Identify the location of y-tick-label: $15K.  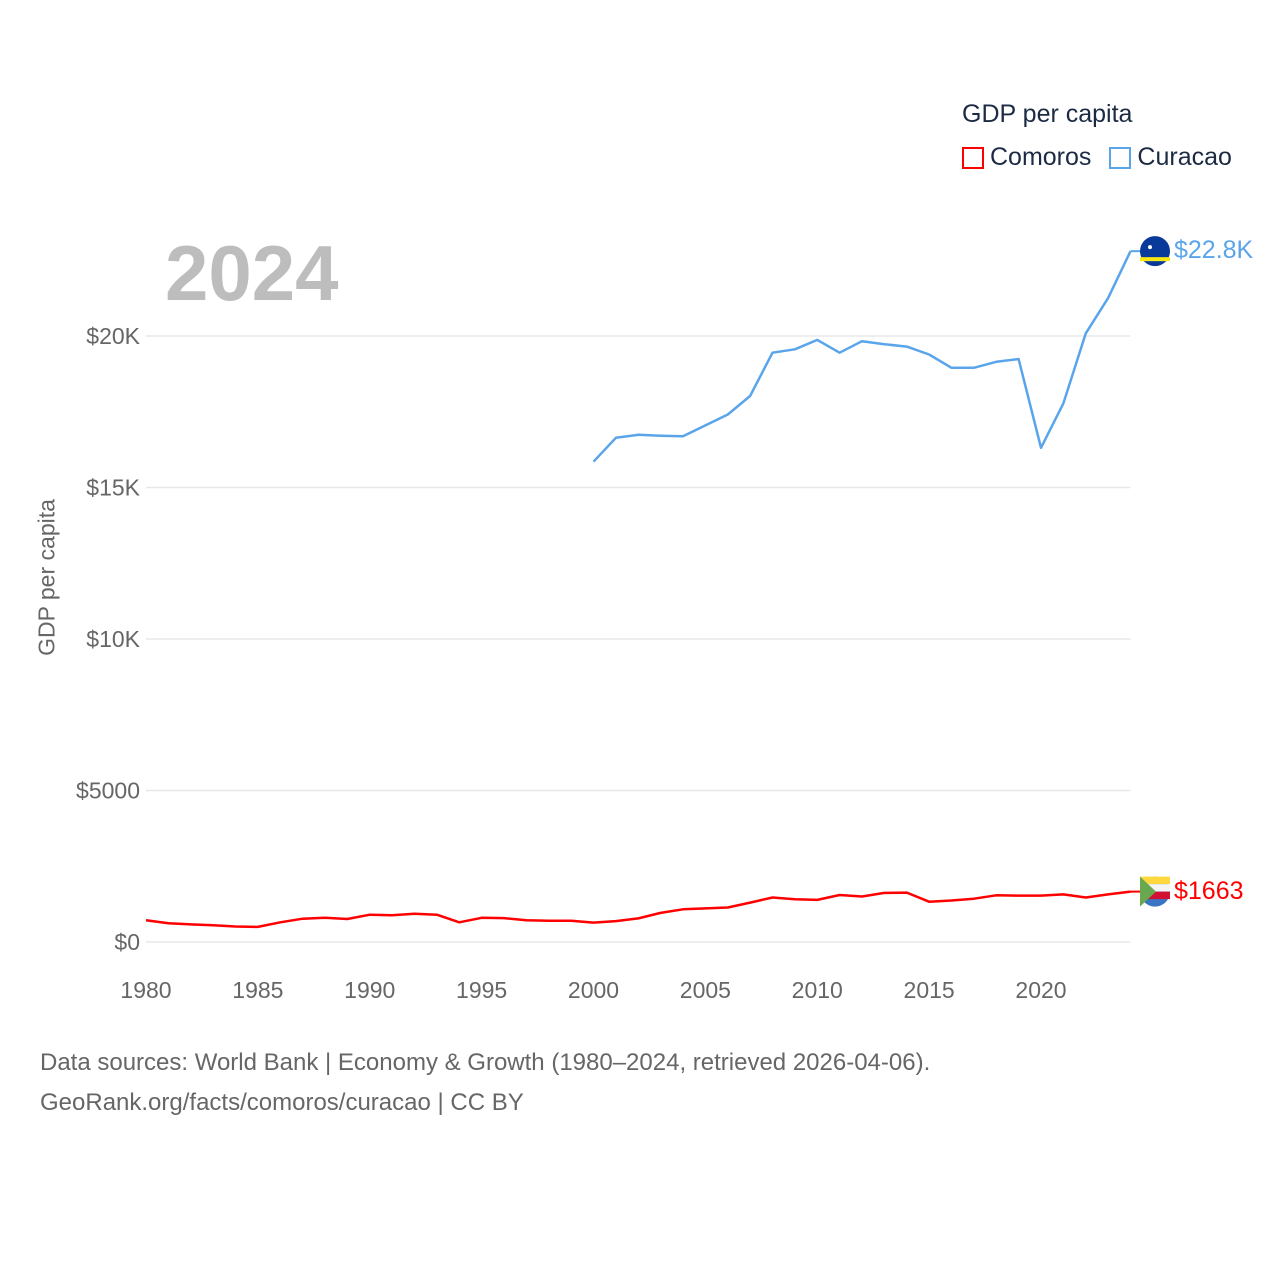
(113, 488).